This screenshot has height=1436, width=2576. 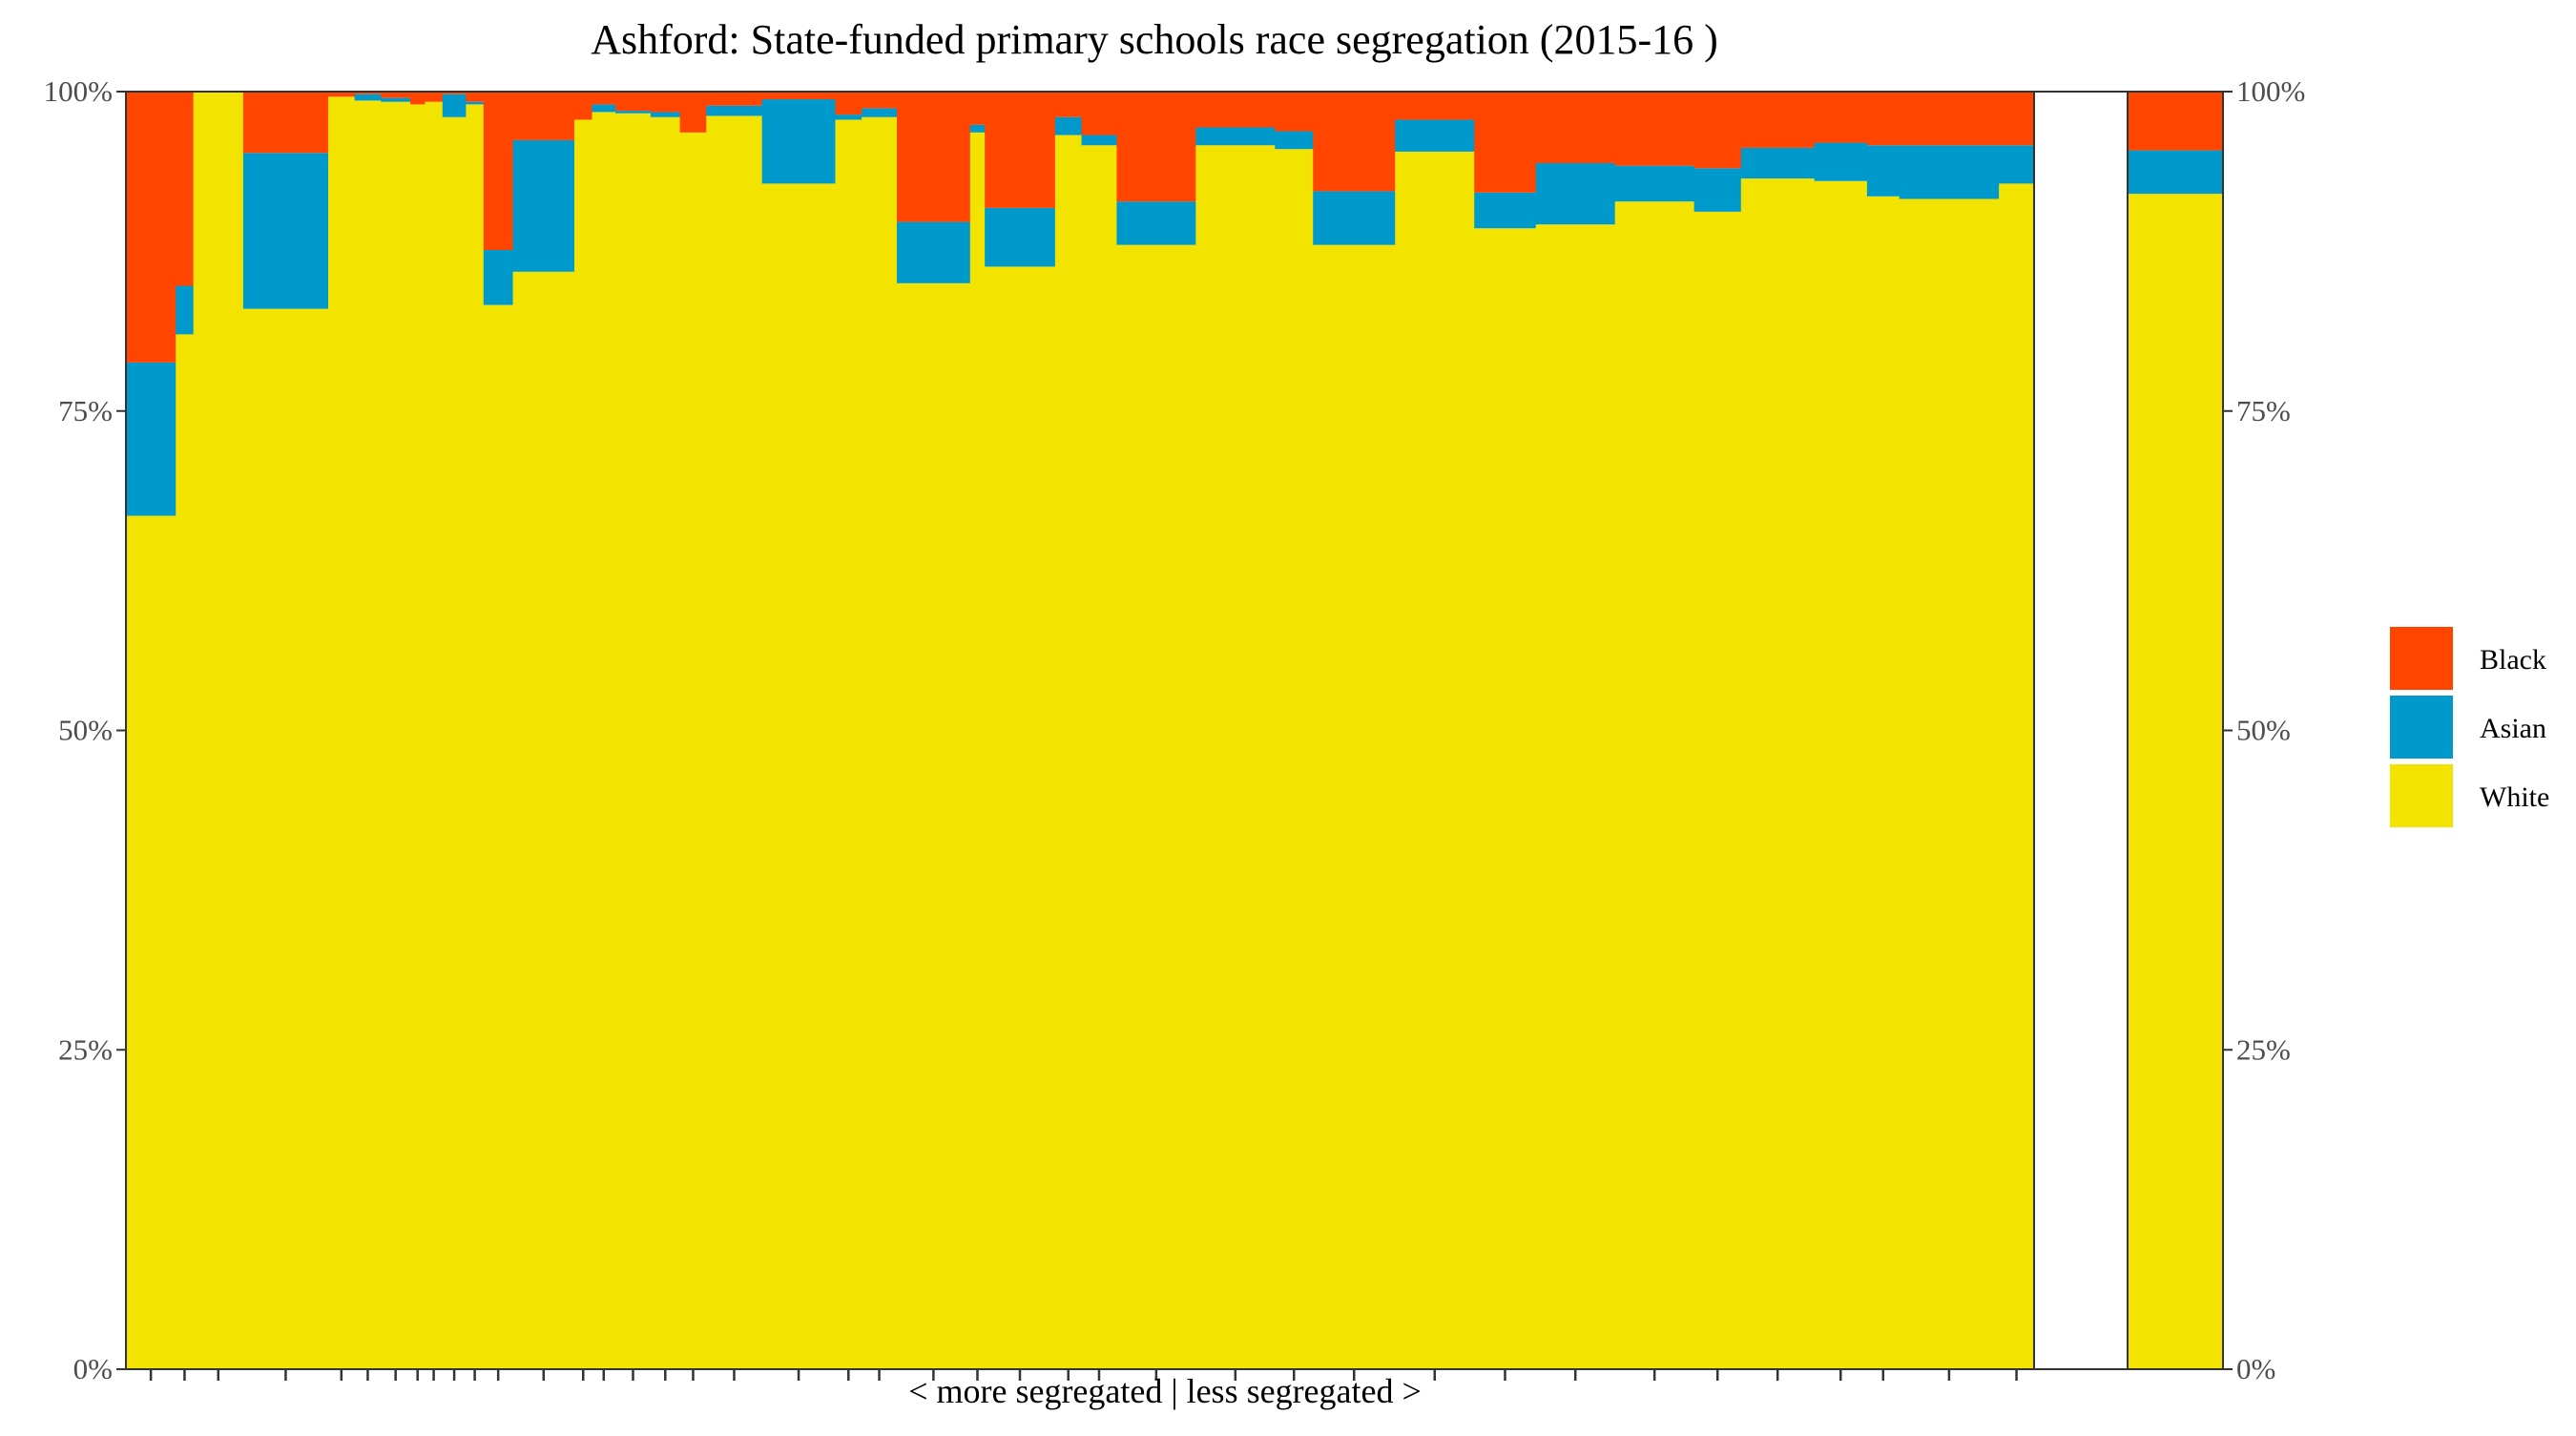 What do you see at coordinates (2081, 730) in the screenshot?
I see `plot-gap-panel` at bounding box center [2081, 730].